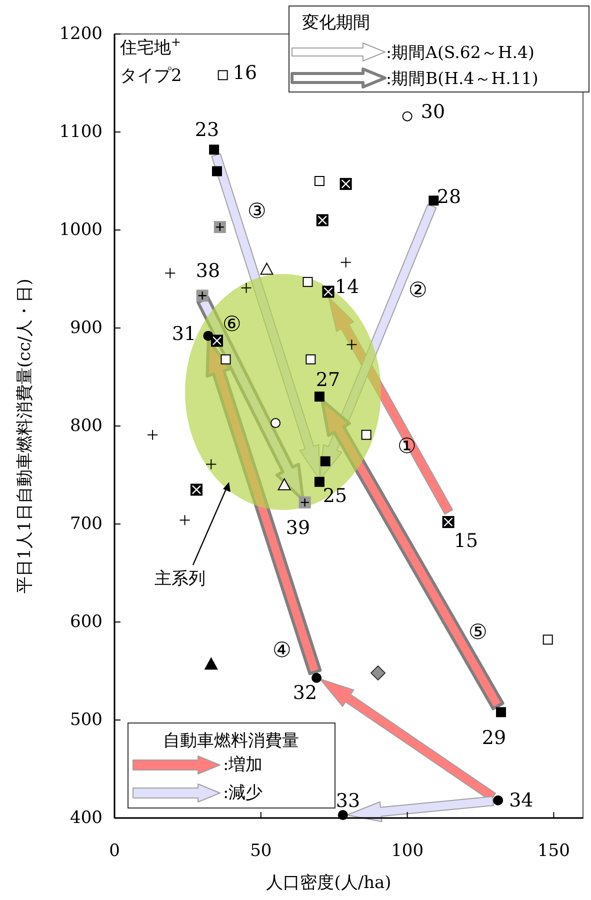  Describe the element at coordinates (347, 287) in the screenshot. I see `annotation: 14` at that location.